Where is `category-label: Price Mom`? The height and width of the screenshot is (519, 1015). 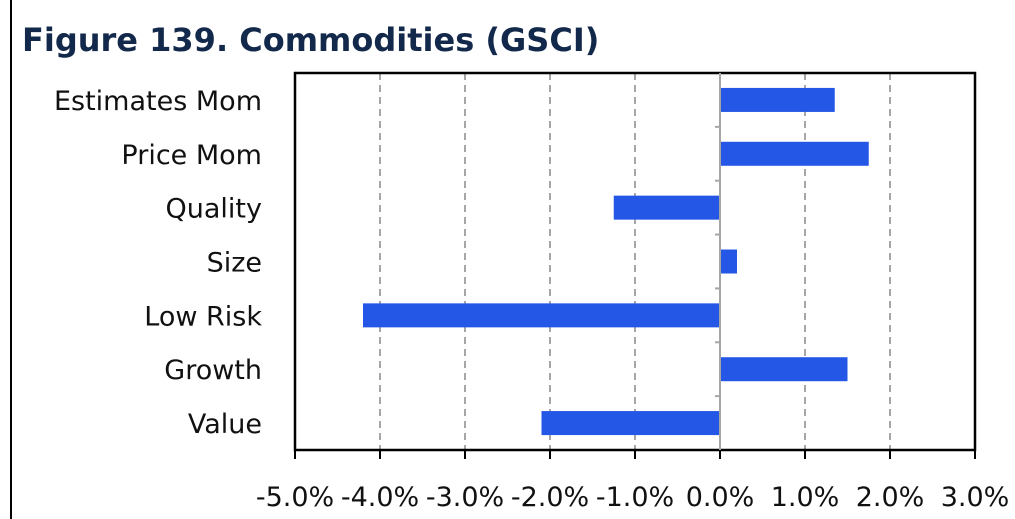 category-label: Price Mom is located at coordinates (191, 155).